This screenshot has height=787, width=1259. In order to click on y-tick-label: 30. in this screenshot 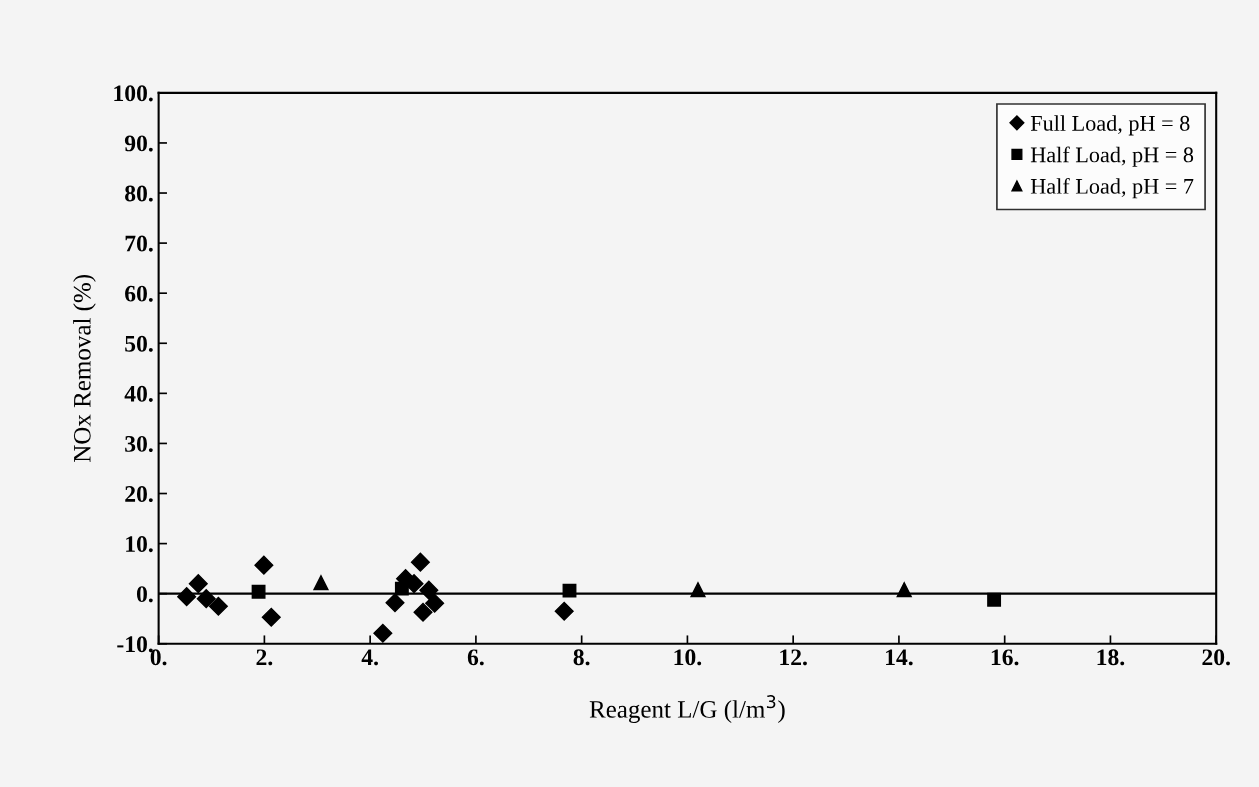, I will do `click(139, 443)`.